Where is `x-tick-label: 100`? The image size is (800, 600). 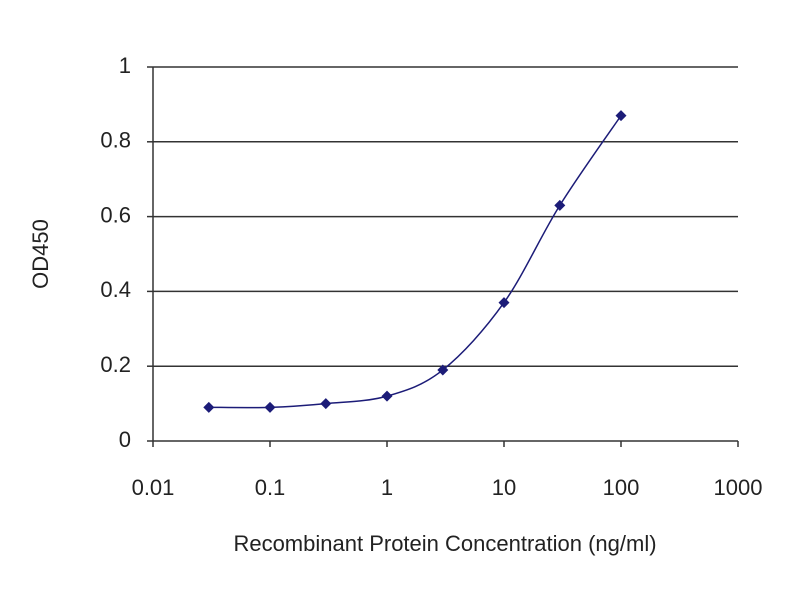 x-tick-label: 100 is located at coordinates (621, 487).